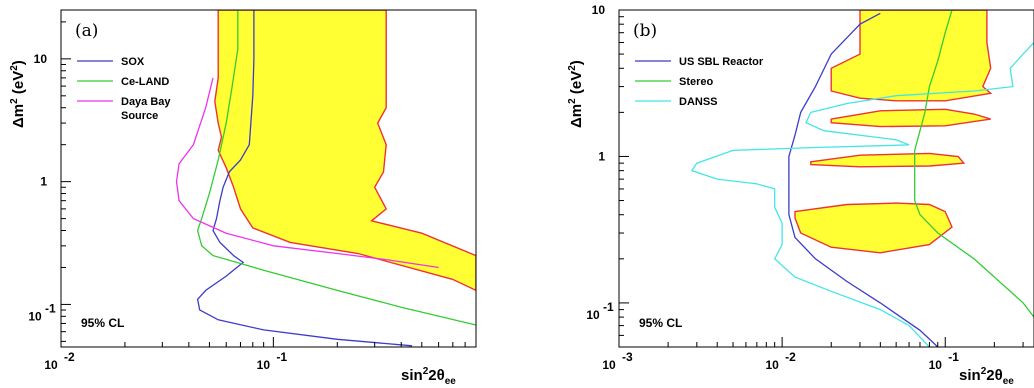 The width and height of the screenshot is (1034, 388). What do you see at coordinates (696, 82) in the screenshot?
I see `legend-label: Stereo` at bounding box center [696, 82].